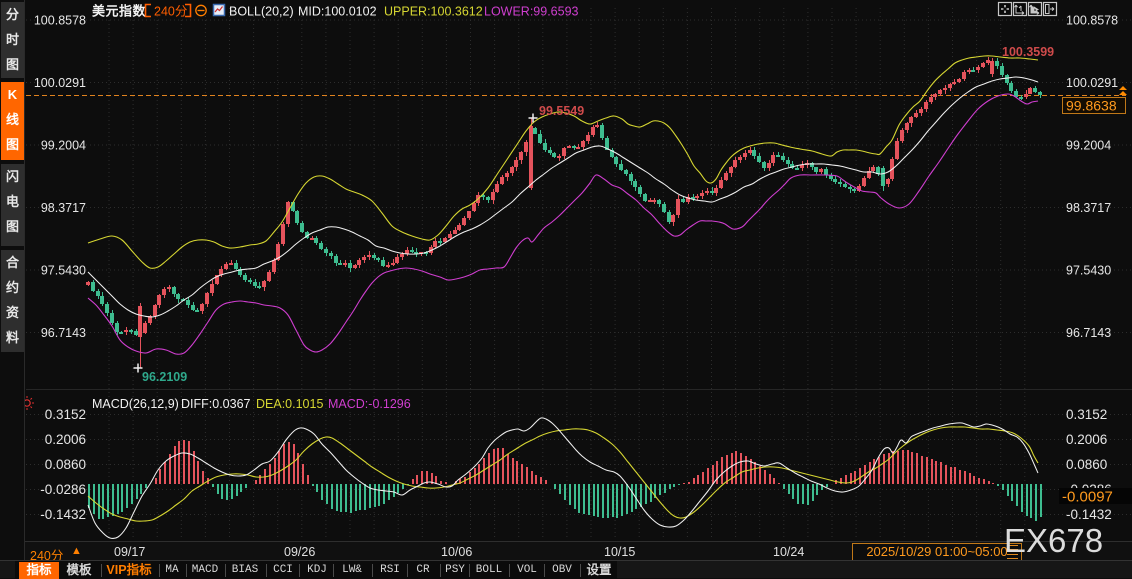 This screenshot has height=579, width=1132. Describe the element at coordinates (63, 489) in the screenshot. I see `svg-text: -0.0286` at that location.